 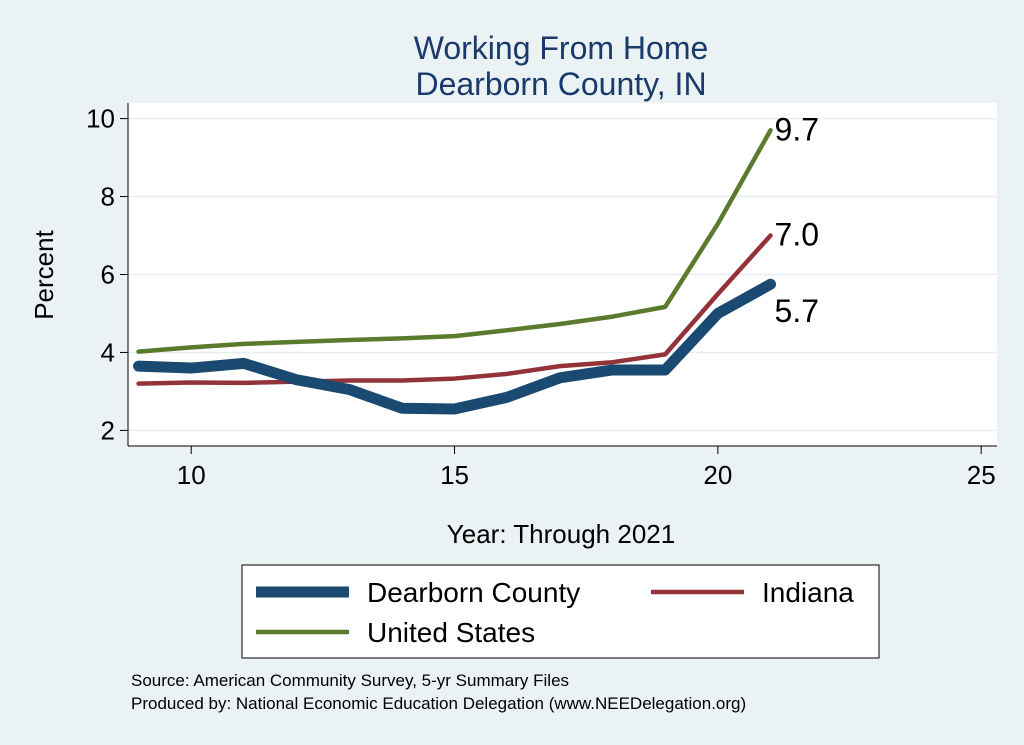 What do you see at coordinates (473, 592) in the screenshot?
I see `legend-label-dearborn-county: Dearborn County` at bounding box center [473, 592].